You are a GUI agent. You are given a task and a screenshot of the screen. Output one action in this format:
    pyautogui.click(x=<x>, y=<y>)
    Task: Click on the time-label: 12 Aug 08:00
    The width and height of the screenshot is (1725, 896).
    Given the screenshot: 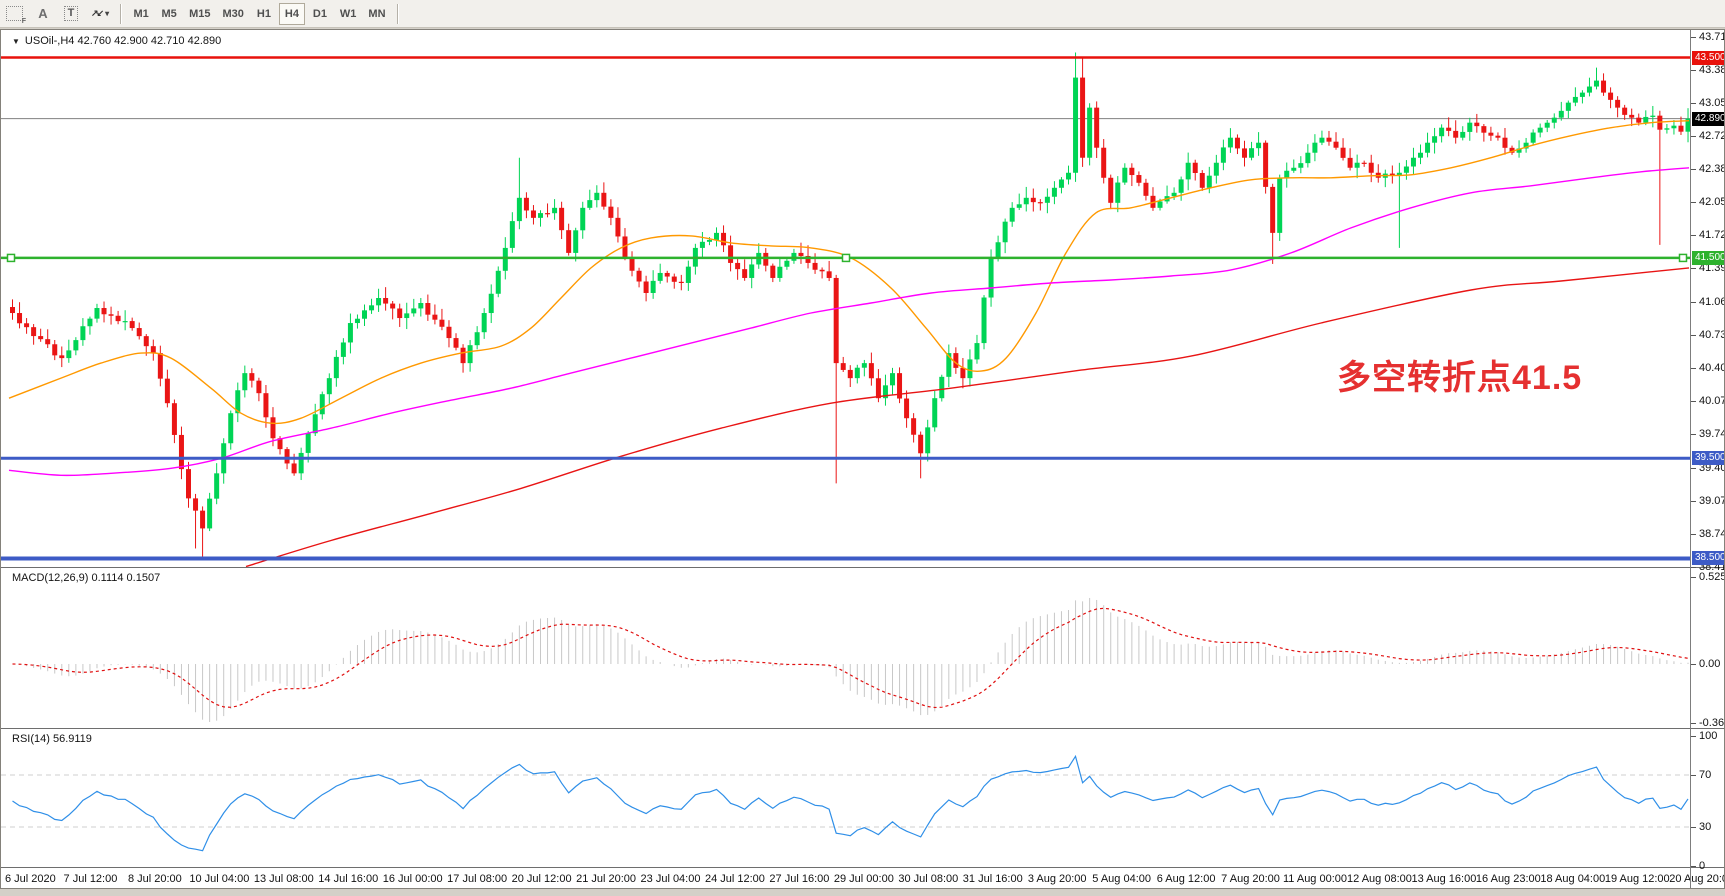 What is the action you would take?
    pyautogui.click(x=1379, y=879)
    